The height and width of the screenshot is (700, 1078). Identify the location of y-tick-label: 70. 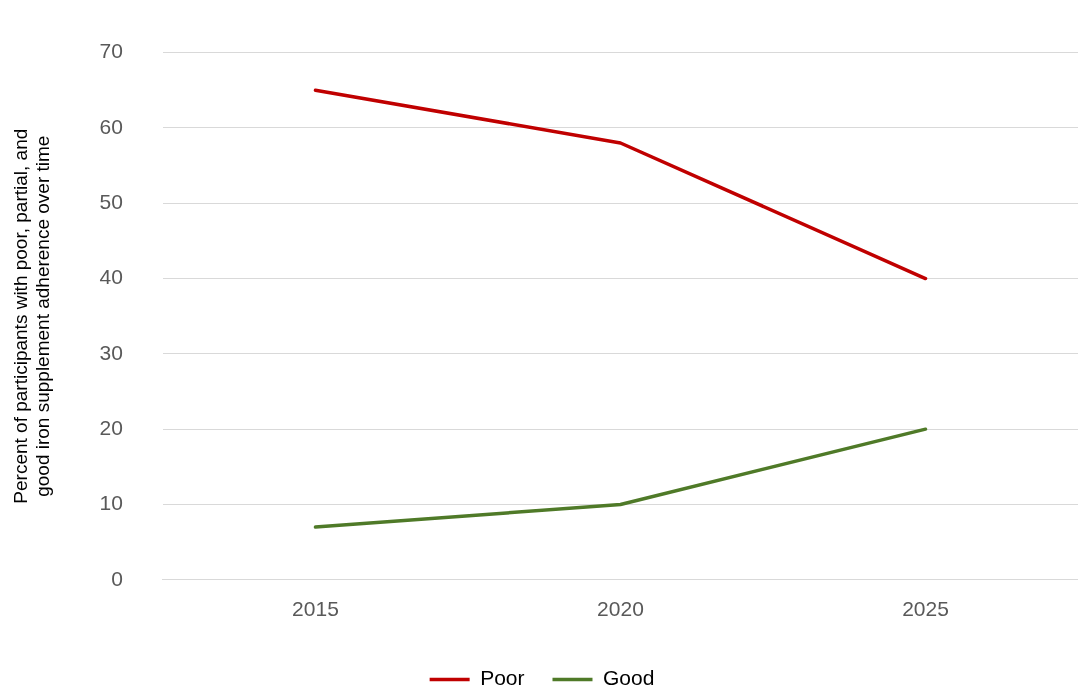
(111, 51).